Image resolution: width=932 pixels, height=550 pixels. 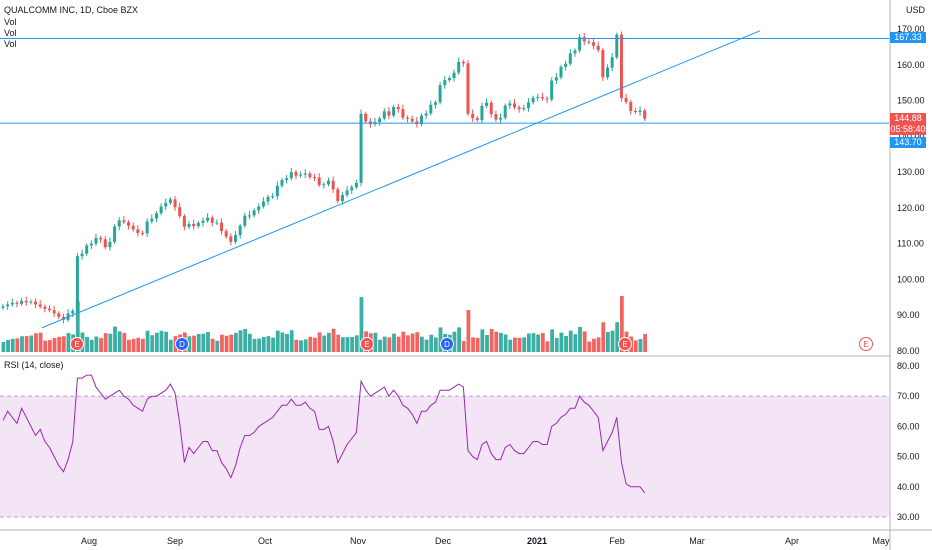 What do you see at coordinates (911, 29) in the screenshot?
I see `price-tick-label: 170.00` at bounding box center [911, 29].